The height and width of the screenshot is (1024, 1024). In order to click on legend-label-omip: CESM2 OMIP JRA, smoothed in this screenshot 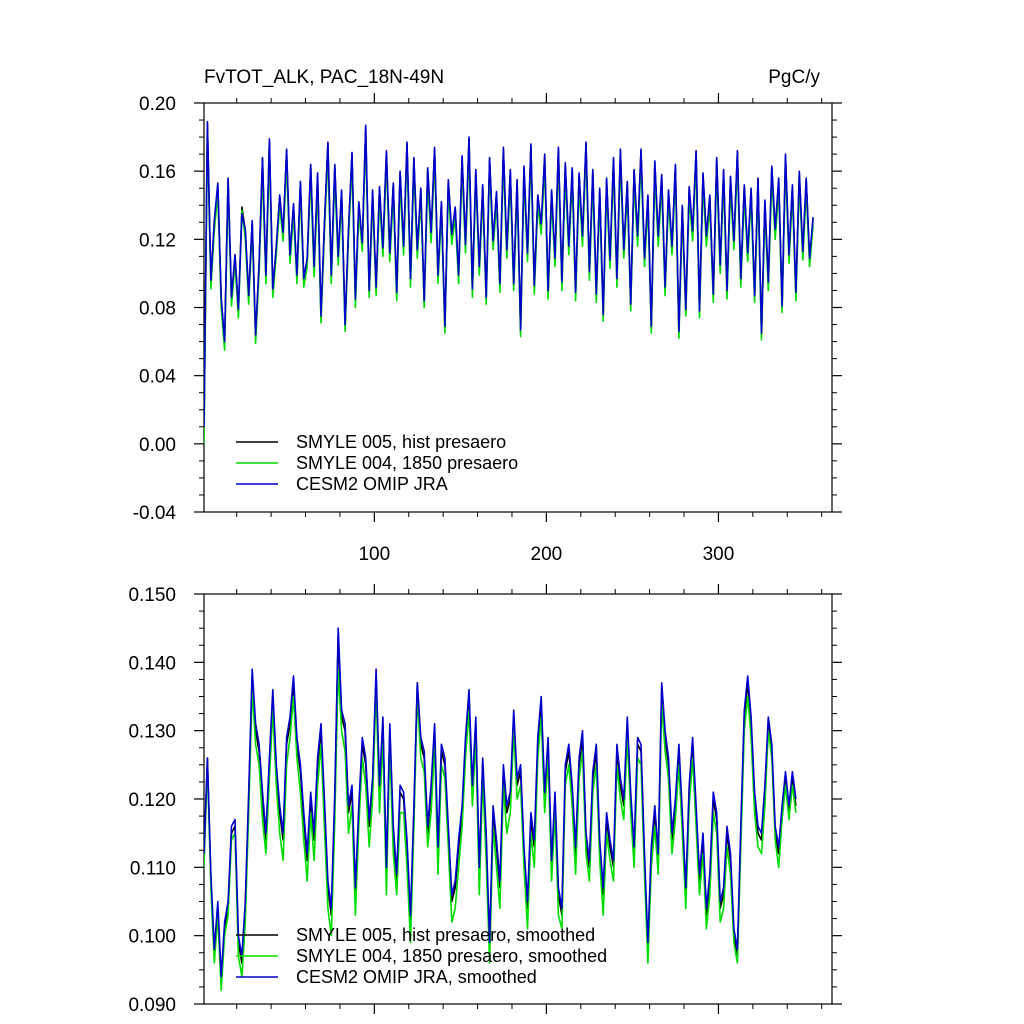, I will do `click(416, 977)`.